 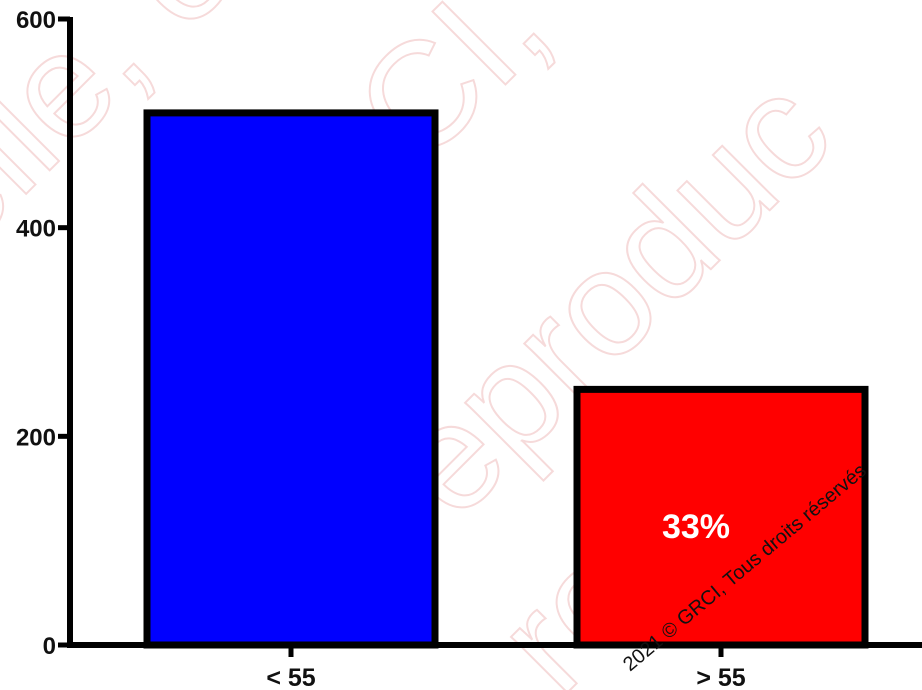 I want to click on x-tick-label: < 55, so click(x=290, y=677).